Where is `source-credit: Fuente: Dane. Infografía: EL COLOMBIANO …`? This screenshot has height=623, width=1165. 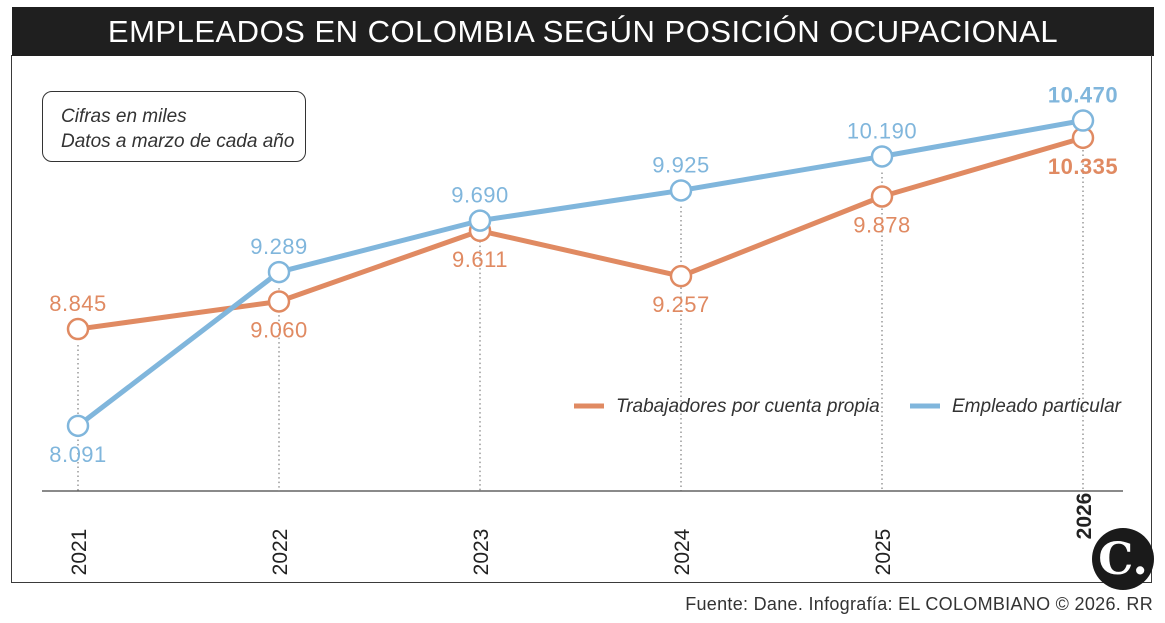 source-credit: Fuente: Dane. Infografía: EL COLOMBIANO … is located at coordinates (919, 604).